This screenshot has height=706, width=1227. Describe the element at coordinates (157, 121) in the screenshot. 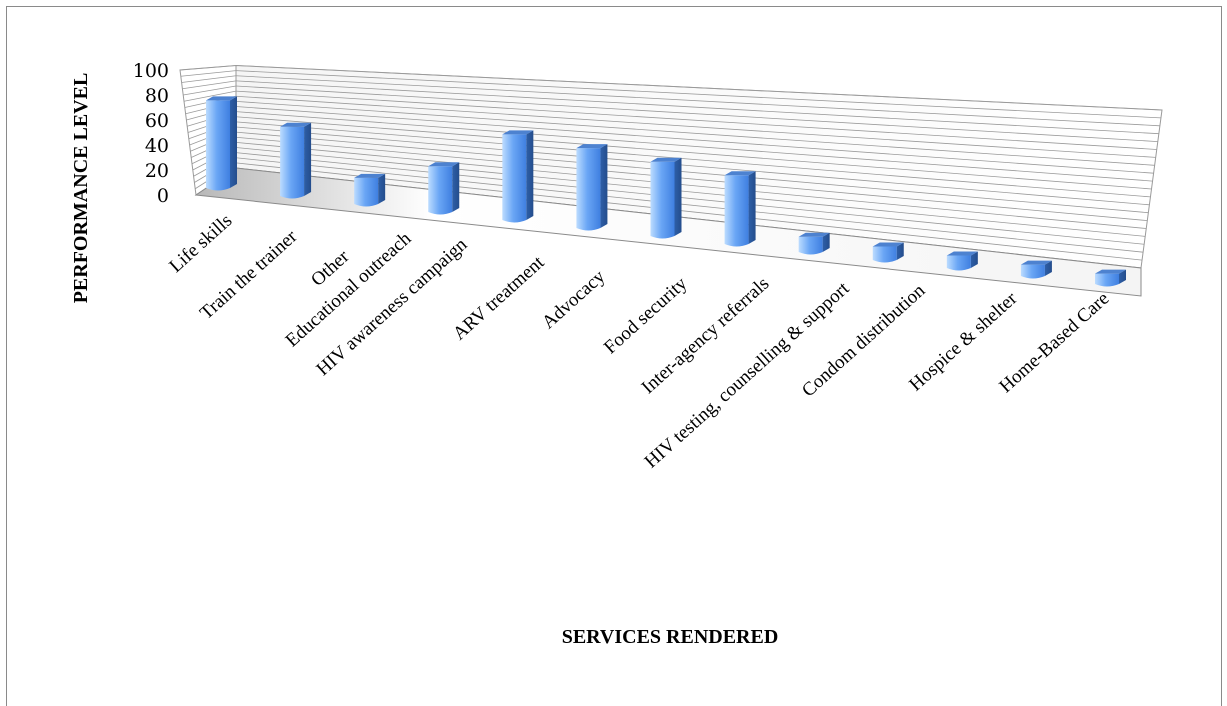

I see `y-tick-label: 60` at that location.